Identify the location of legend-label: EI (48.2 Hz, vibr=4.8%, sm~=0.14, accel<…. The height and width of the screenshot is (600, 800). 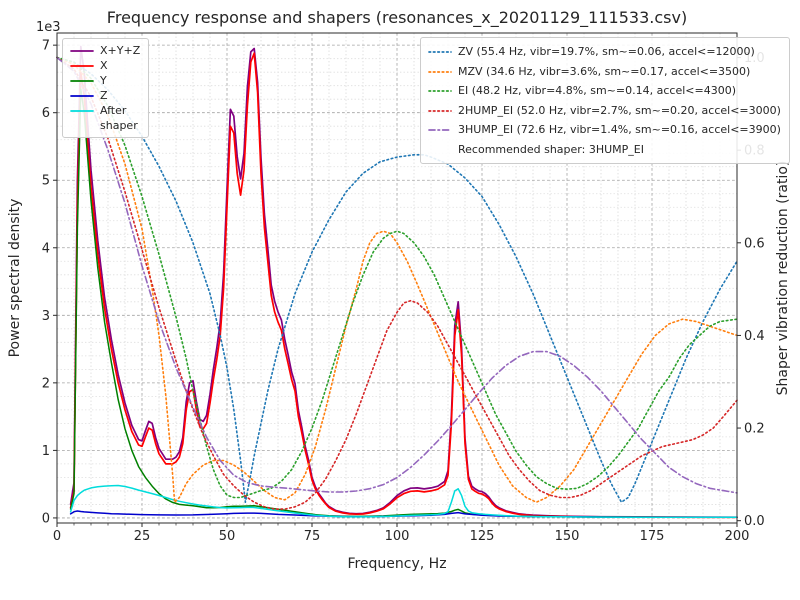
(597, 90).